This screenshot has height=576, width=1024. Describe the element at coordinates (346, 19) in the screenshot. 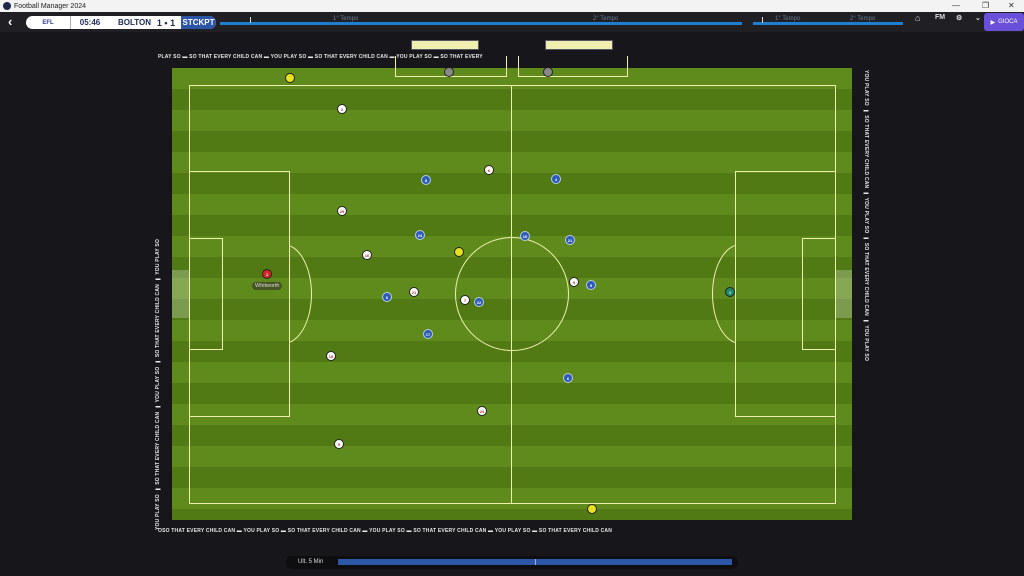

I see `timeline-first-half: 1° Tempo` at that location.